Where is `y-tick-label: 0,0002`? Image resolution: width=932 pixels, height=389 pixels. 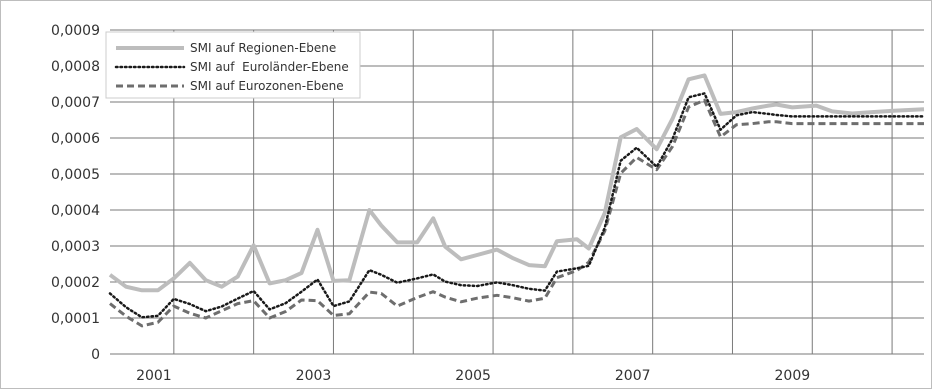
y-tick-label: 0,0002 is located at coordinates (75, 283).